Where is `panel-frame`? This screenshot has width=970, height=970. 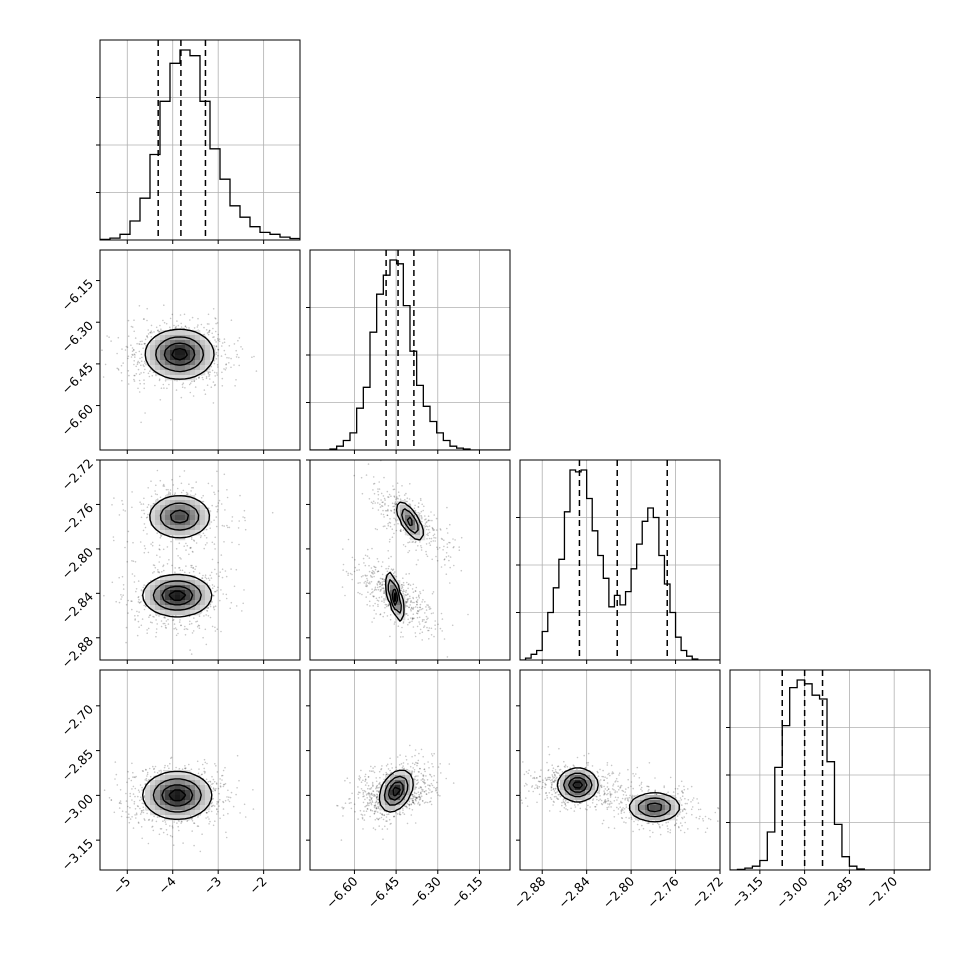
panel-frame is located at coordinates (200, 140).